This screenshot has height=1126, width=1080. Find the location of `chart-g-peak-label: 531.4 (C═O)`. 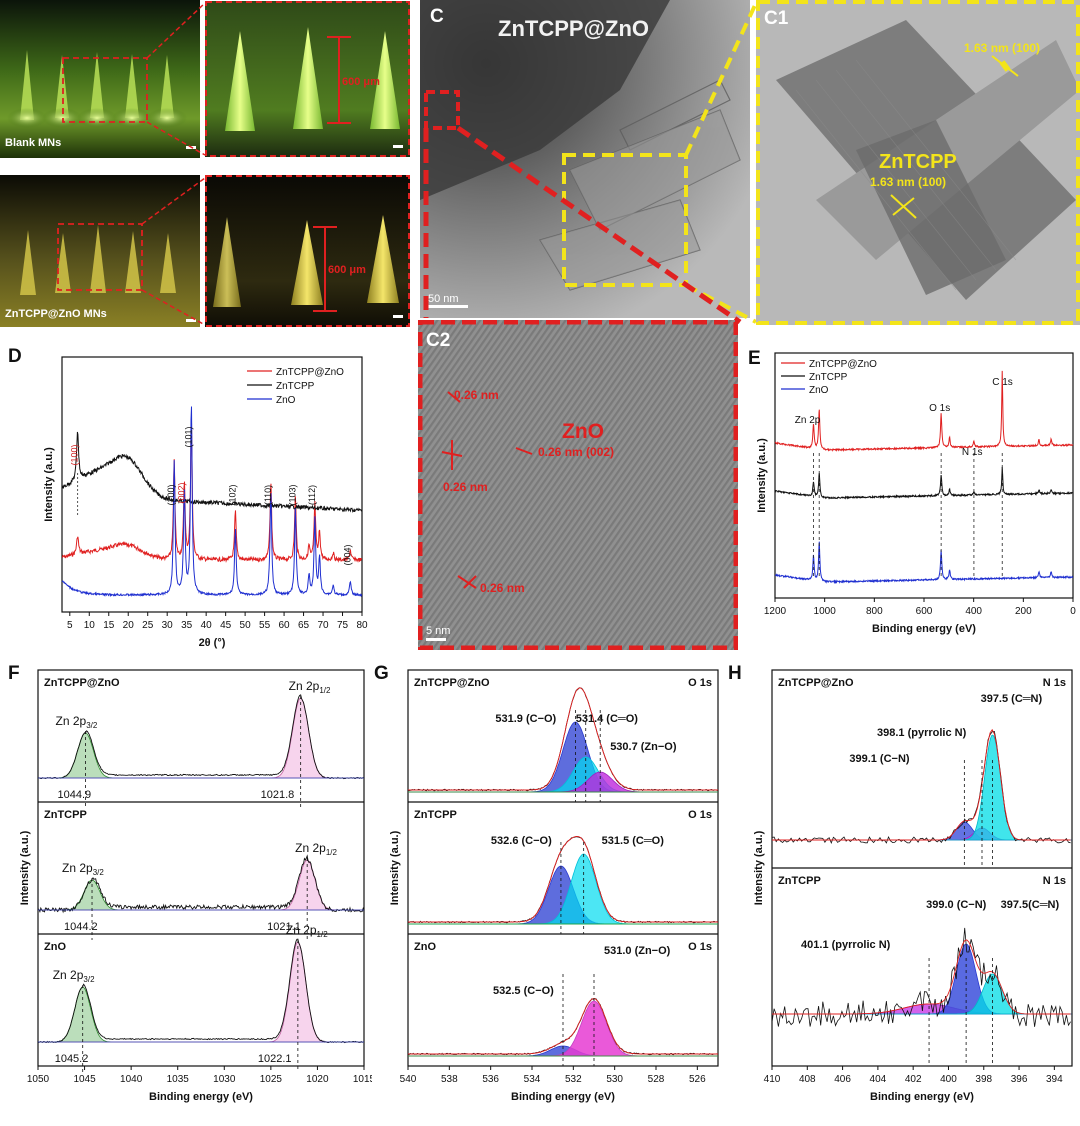

chart-g-peak-label: 531.4 (C═O) is located at coordinates (607, 719).